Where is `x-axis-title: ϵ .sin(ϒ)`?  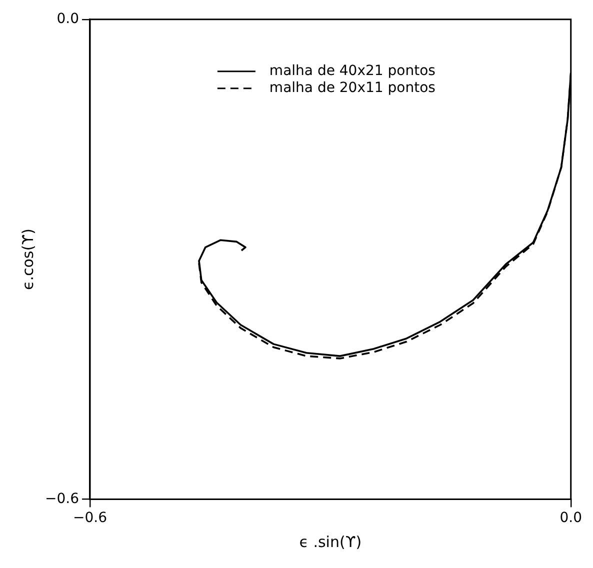 x-axis-title: ϵ .sin(ϒ) is located at coordinates (330, 541).